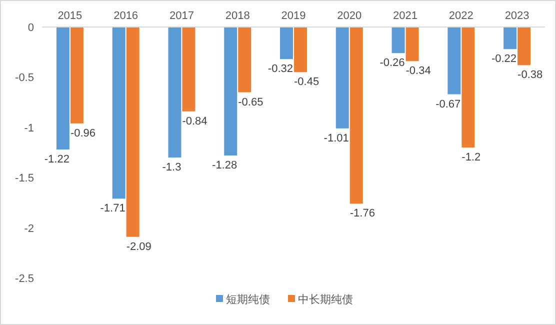 The height and width of the screenshot is (325, 556). I want to click on x-tick-label: 2018, so click(237, 16).